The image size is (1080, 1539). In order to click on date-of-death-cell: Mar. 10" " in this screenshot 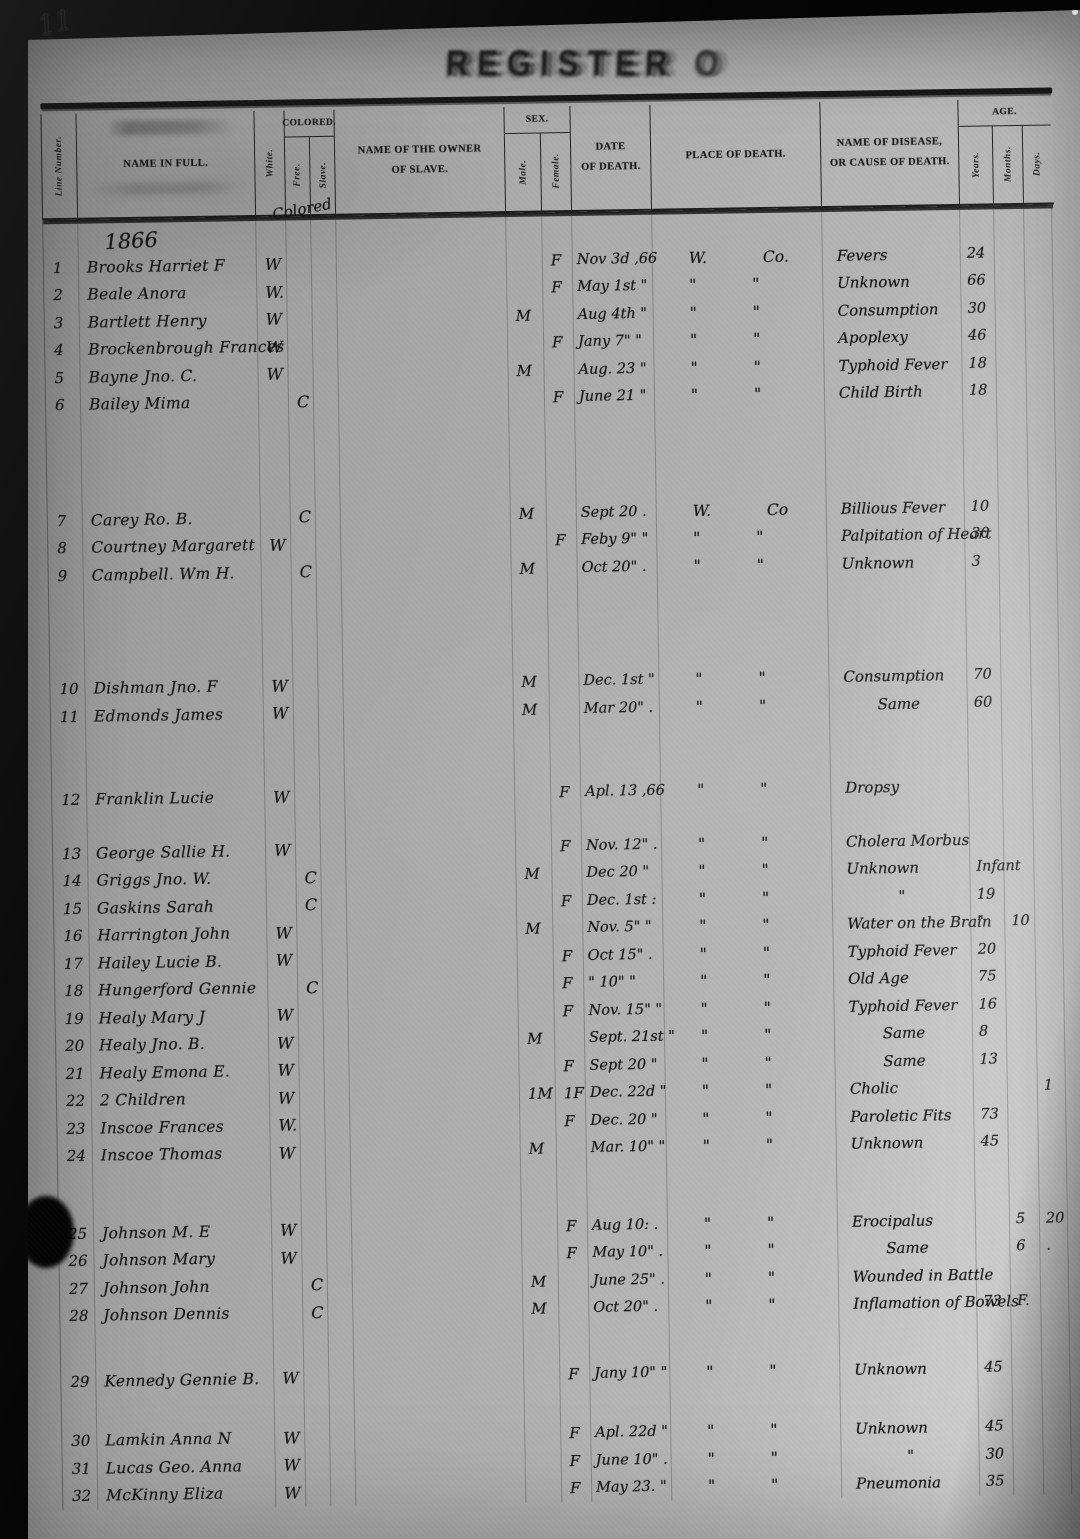, I will do `click(628, 1147)`.